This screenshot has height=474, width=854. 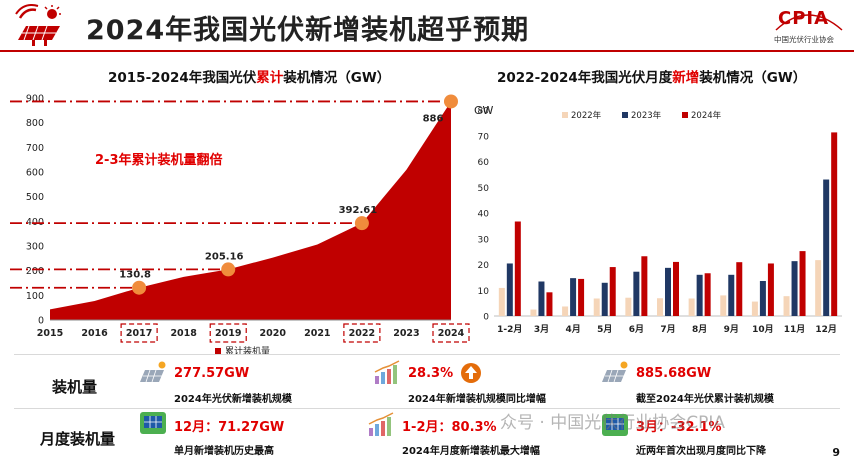 What do you see at coordinates (317, 333) in the screenshot?
I see `x-tick-label: 2021` at bounding box center [317, 333].